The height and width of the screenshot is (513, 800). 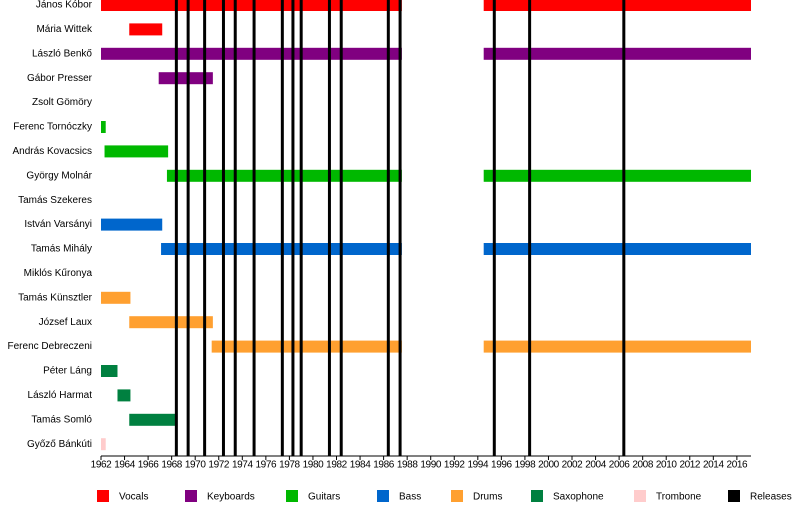 I want to click on legend-label: Saxophone, so click(x=578, y=497).